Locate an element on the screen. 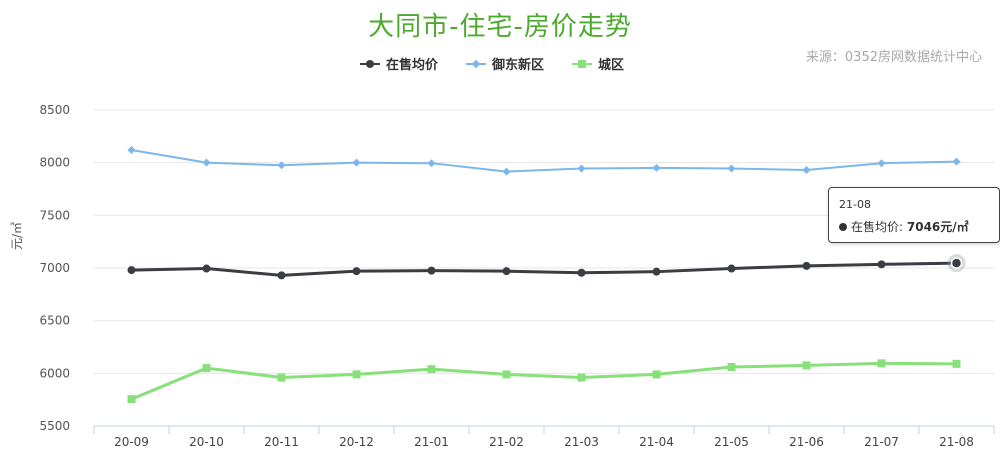 This screenshot has height=464, width=1000. legend-marker-diamond-icon is located at coordinates (476, 64).